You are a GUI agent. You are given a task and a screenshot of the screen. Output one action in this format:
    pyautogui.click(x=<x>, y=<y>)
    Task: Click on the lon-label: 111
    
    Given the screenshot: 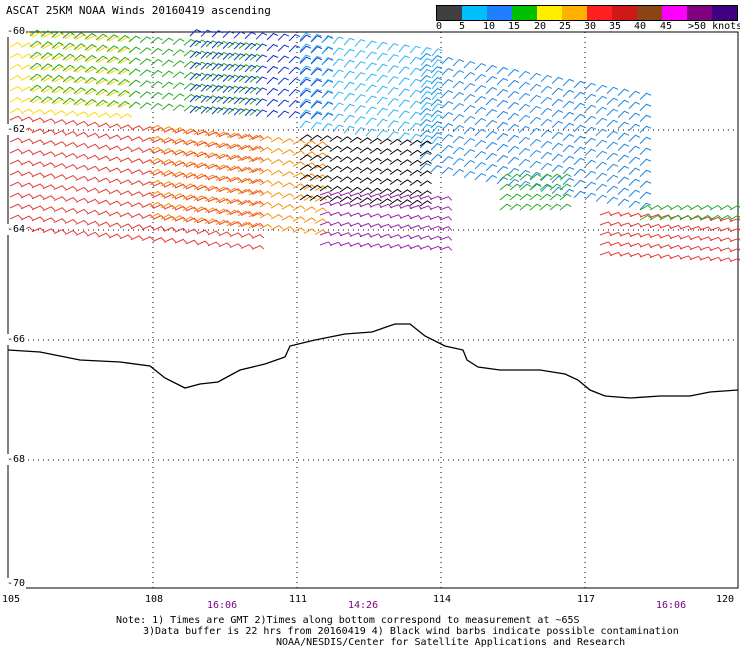 What is the action you would take?
    pyautogui.click(x=298, y=599)
    